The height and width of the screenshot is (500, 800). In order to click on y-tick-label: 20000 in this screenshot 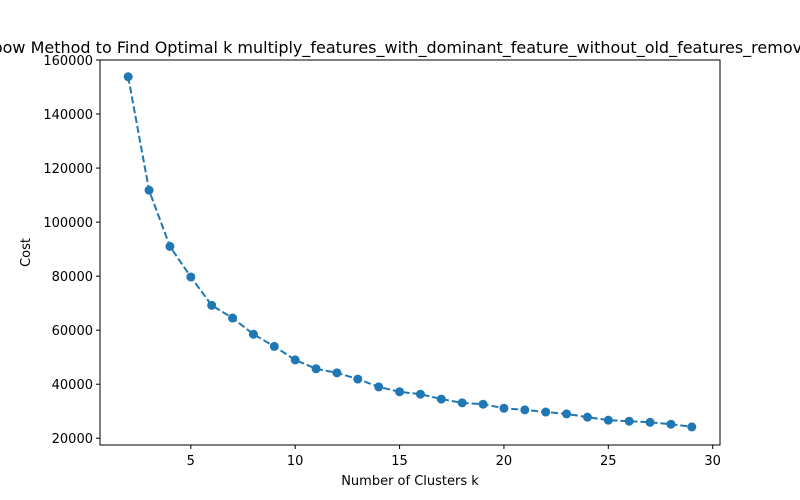, I will do `click(72, 439)`.